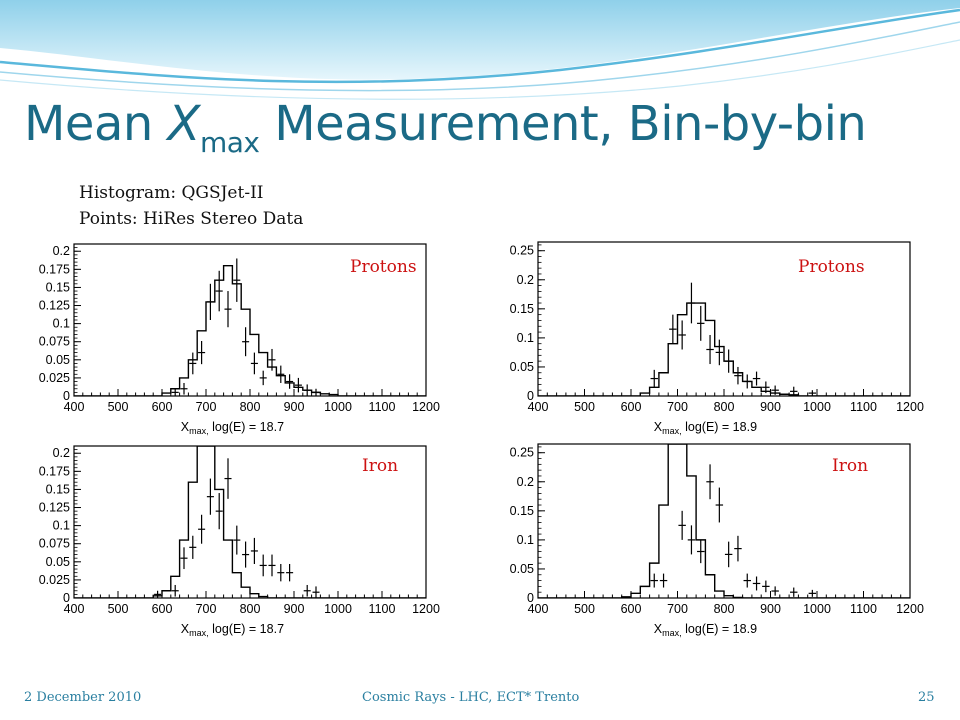 This screenshot has width=960, height=720. Describe the element at coordinates (677, 609) in the screenshot. I see `x-tick-label: 700` at that location.